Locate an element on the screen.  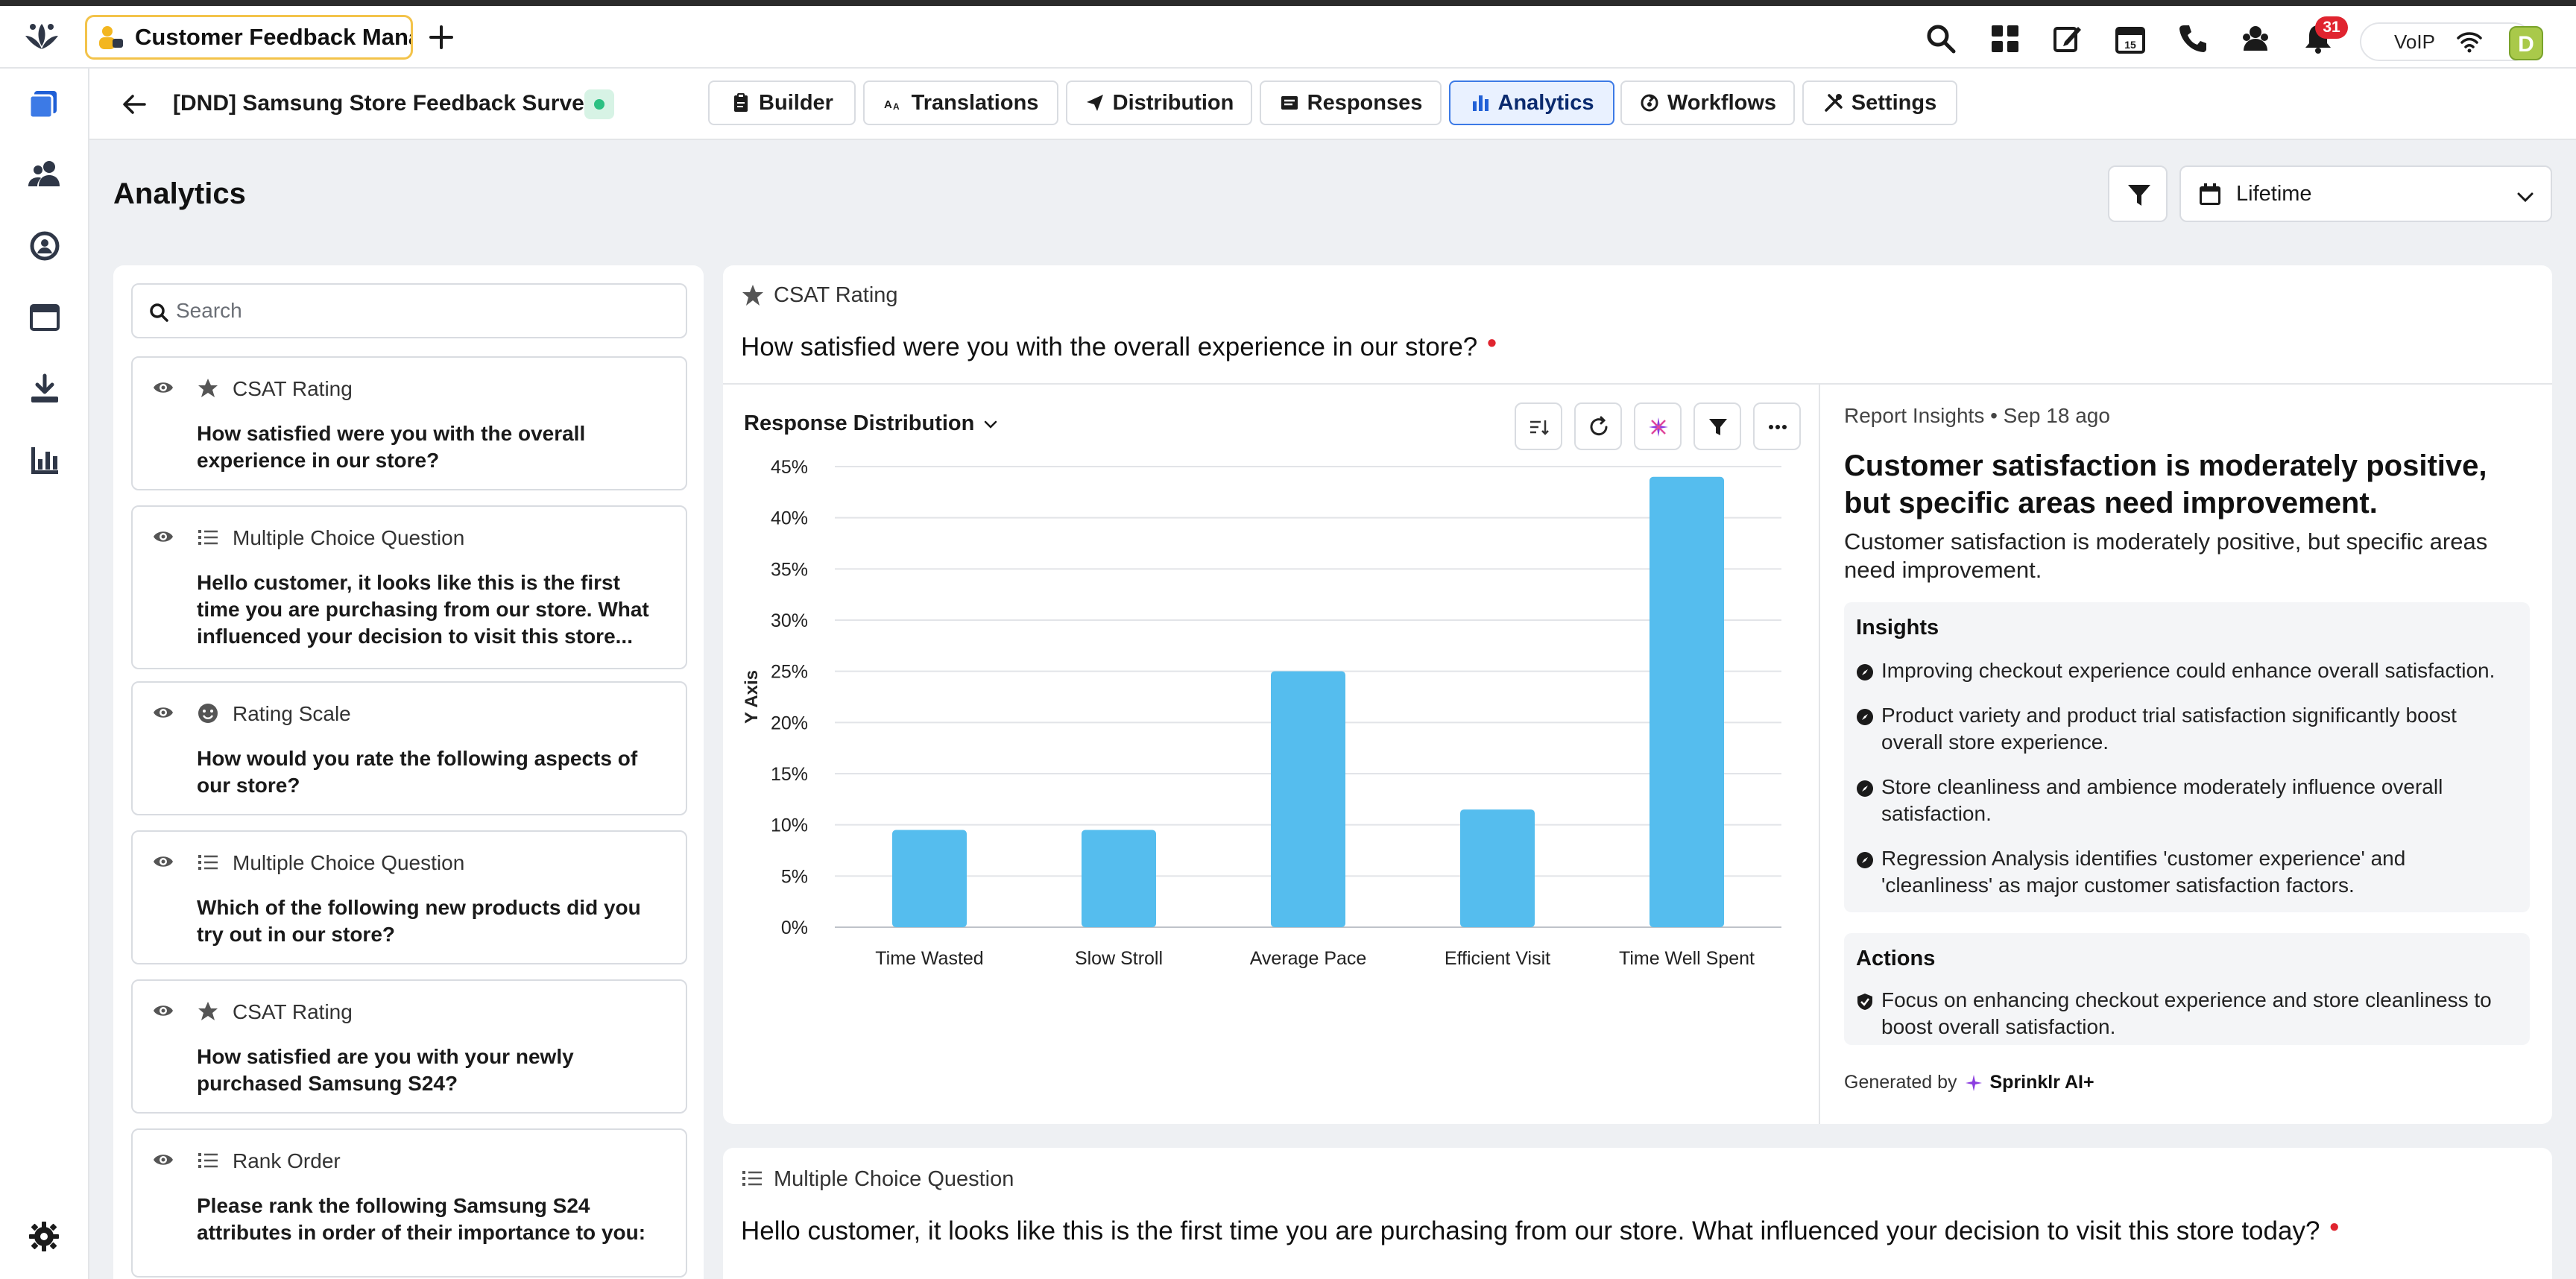
window-top-strip is located at coordinates (1288, 3).